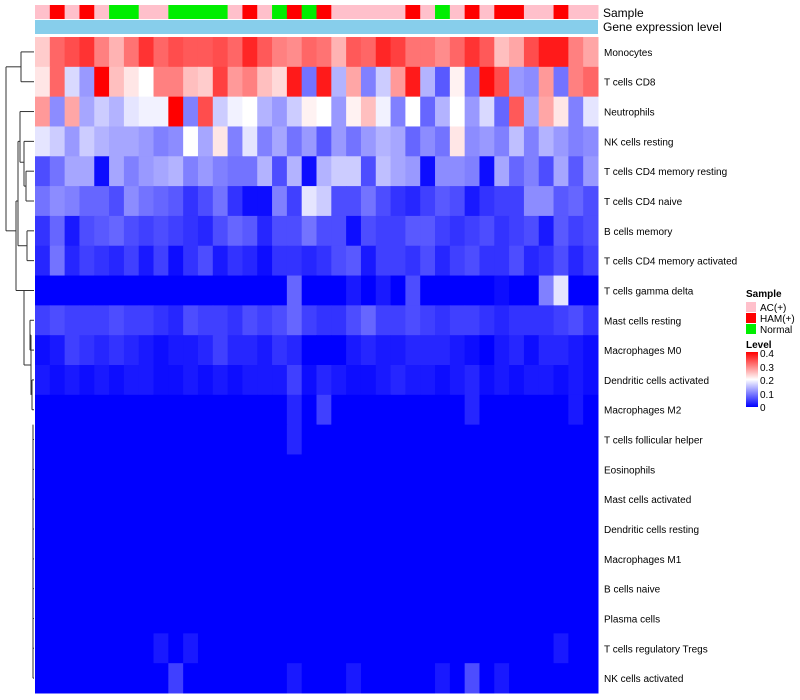 The height and width of the screenshot is (700, 800). Describe the element at coordinates (767, 354) in the screenshot. I see `level-tick-label: 0.4` at that location.